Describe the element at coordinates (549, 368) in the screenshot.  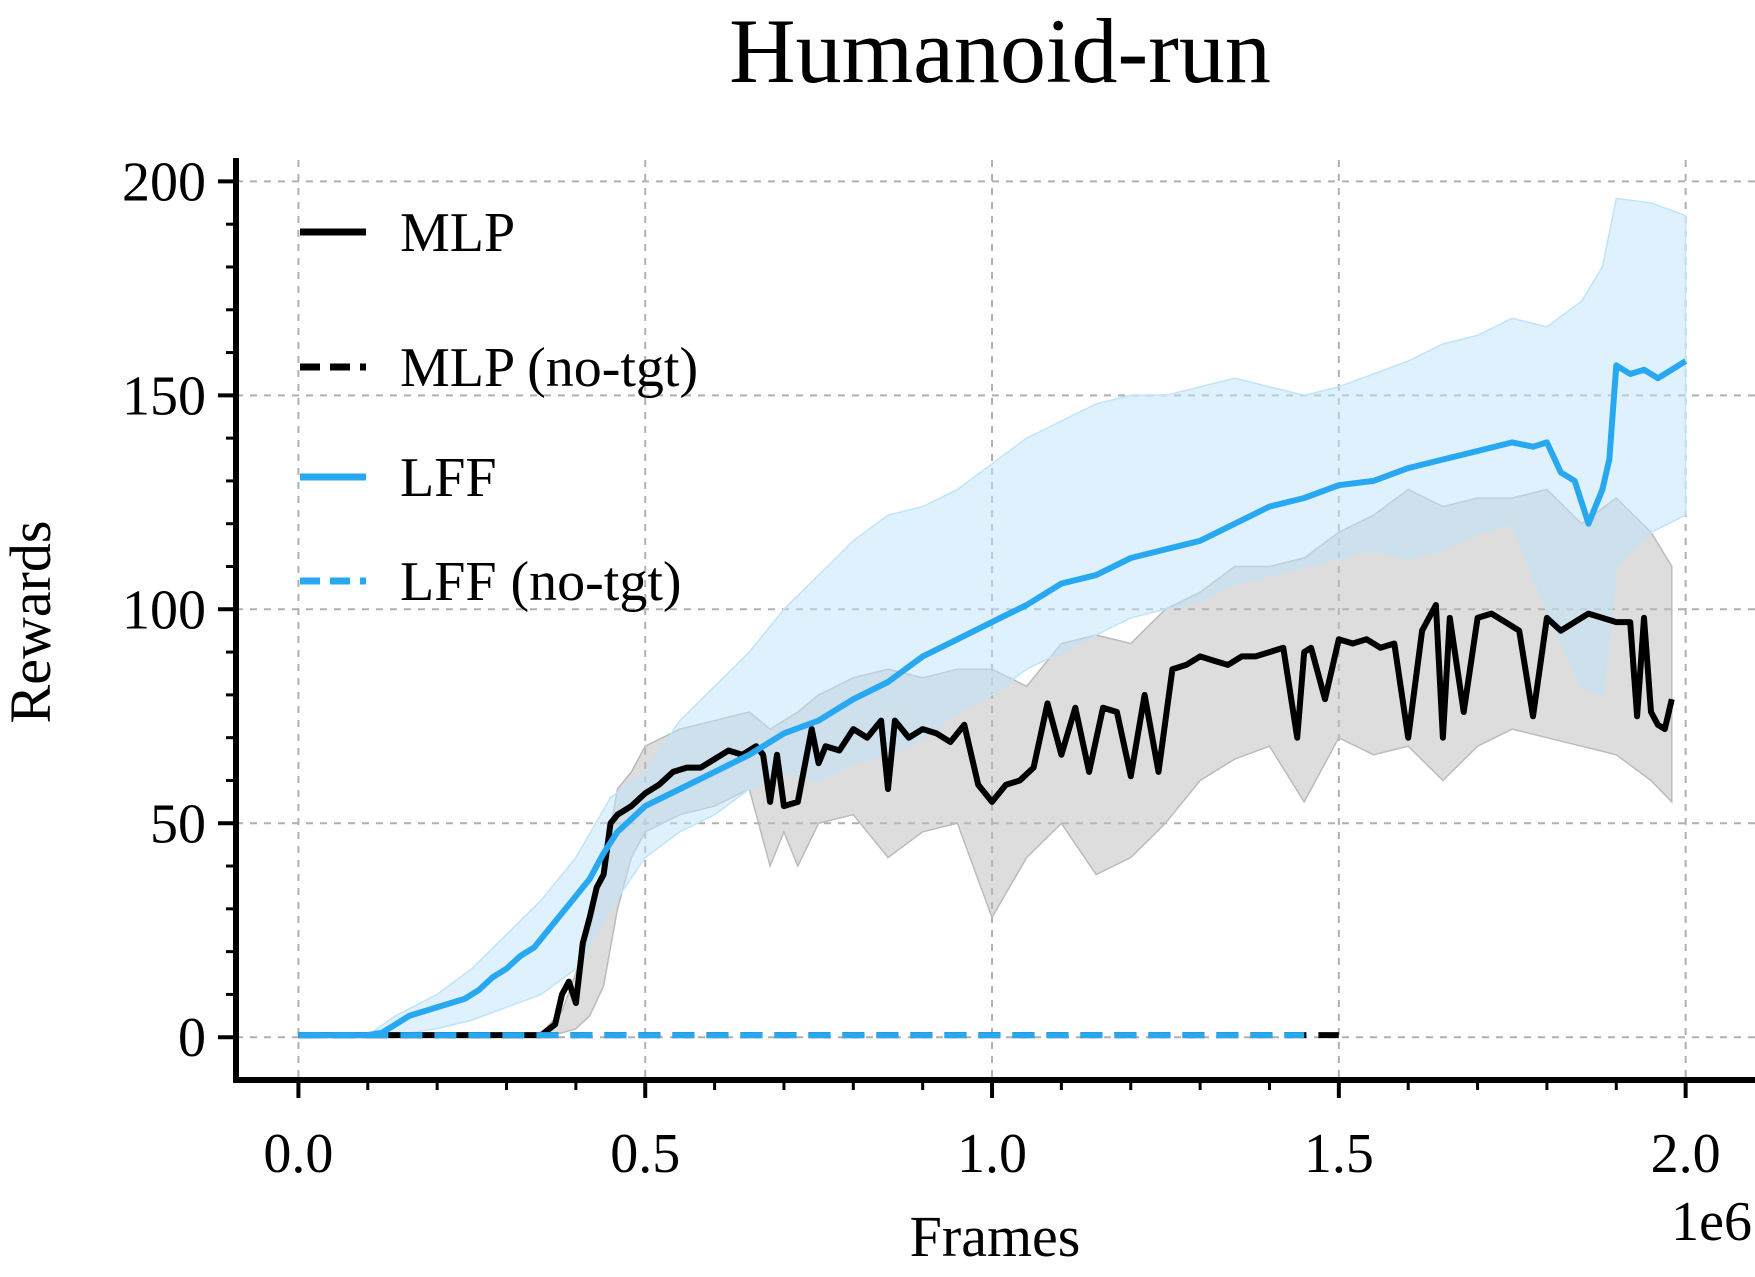
I see `legend-label-mlp-no-tgt: MLP (no-tgt)` at that location.